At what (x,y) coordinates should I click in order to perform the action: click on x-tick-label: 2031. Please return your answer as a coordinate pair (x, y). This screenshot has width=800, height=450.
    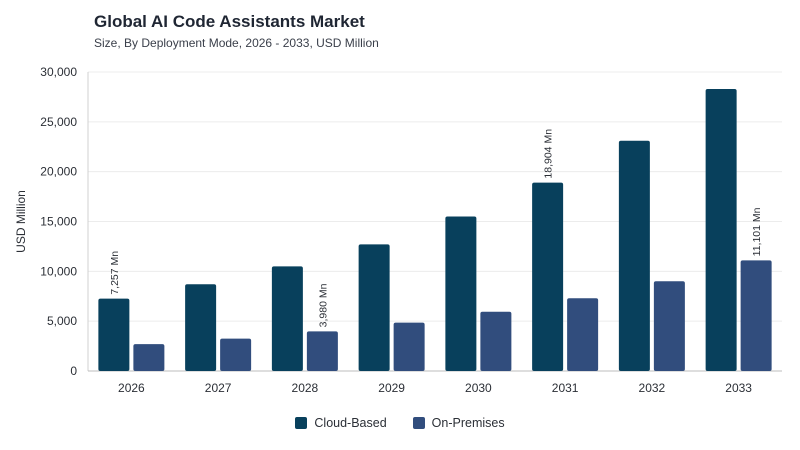
    Looking at the image, I should click on (565, 388).